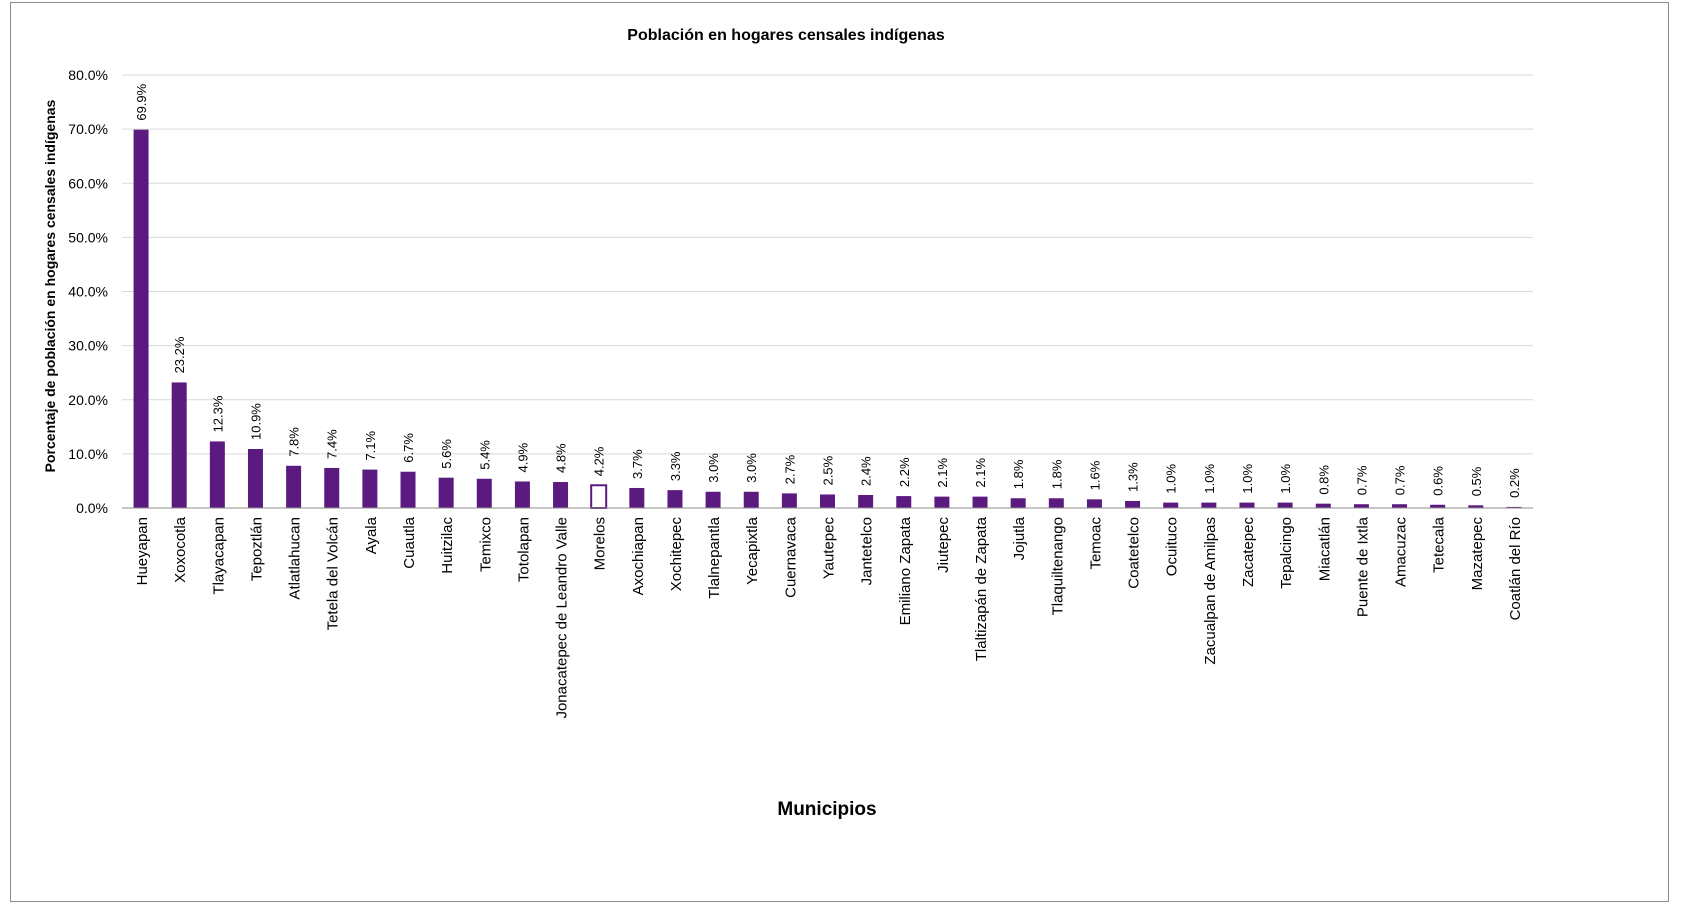 This screenshot has height=905, width=1681. Describe the element at coordinates (600, 543) in the screenshot. I see `x-category-label: Morelos` at that location.